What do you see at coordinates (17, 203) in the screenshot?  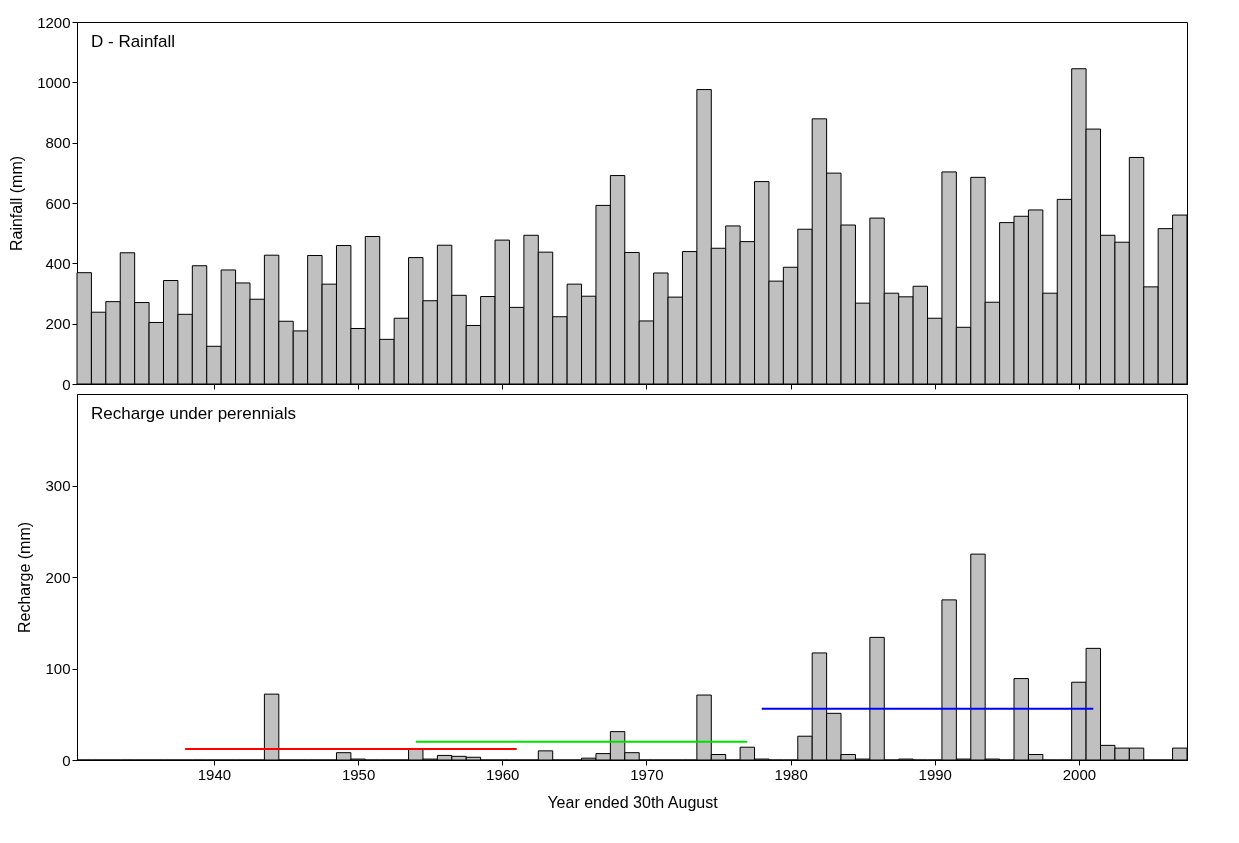 I see `y-axis-title: Rainfall (mm)` at bounding box center [17, 203].